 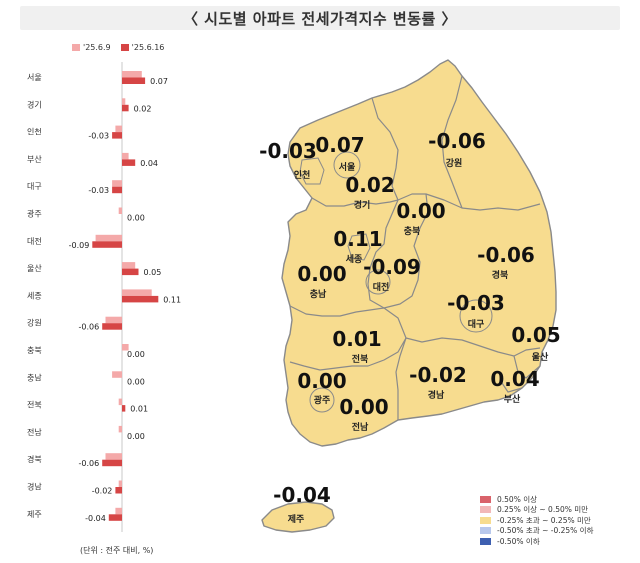 I want to click on map-legend-item: -0.50% 이하, so click(x=536, y=541).